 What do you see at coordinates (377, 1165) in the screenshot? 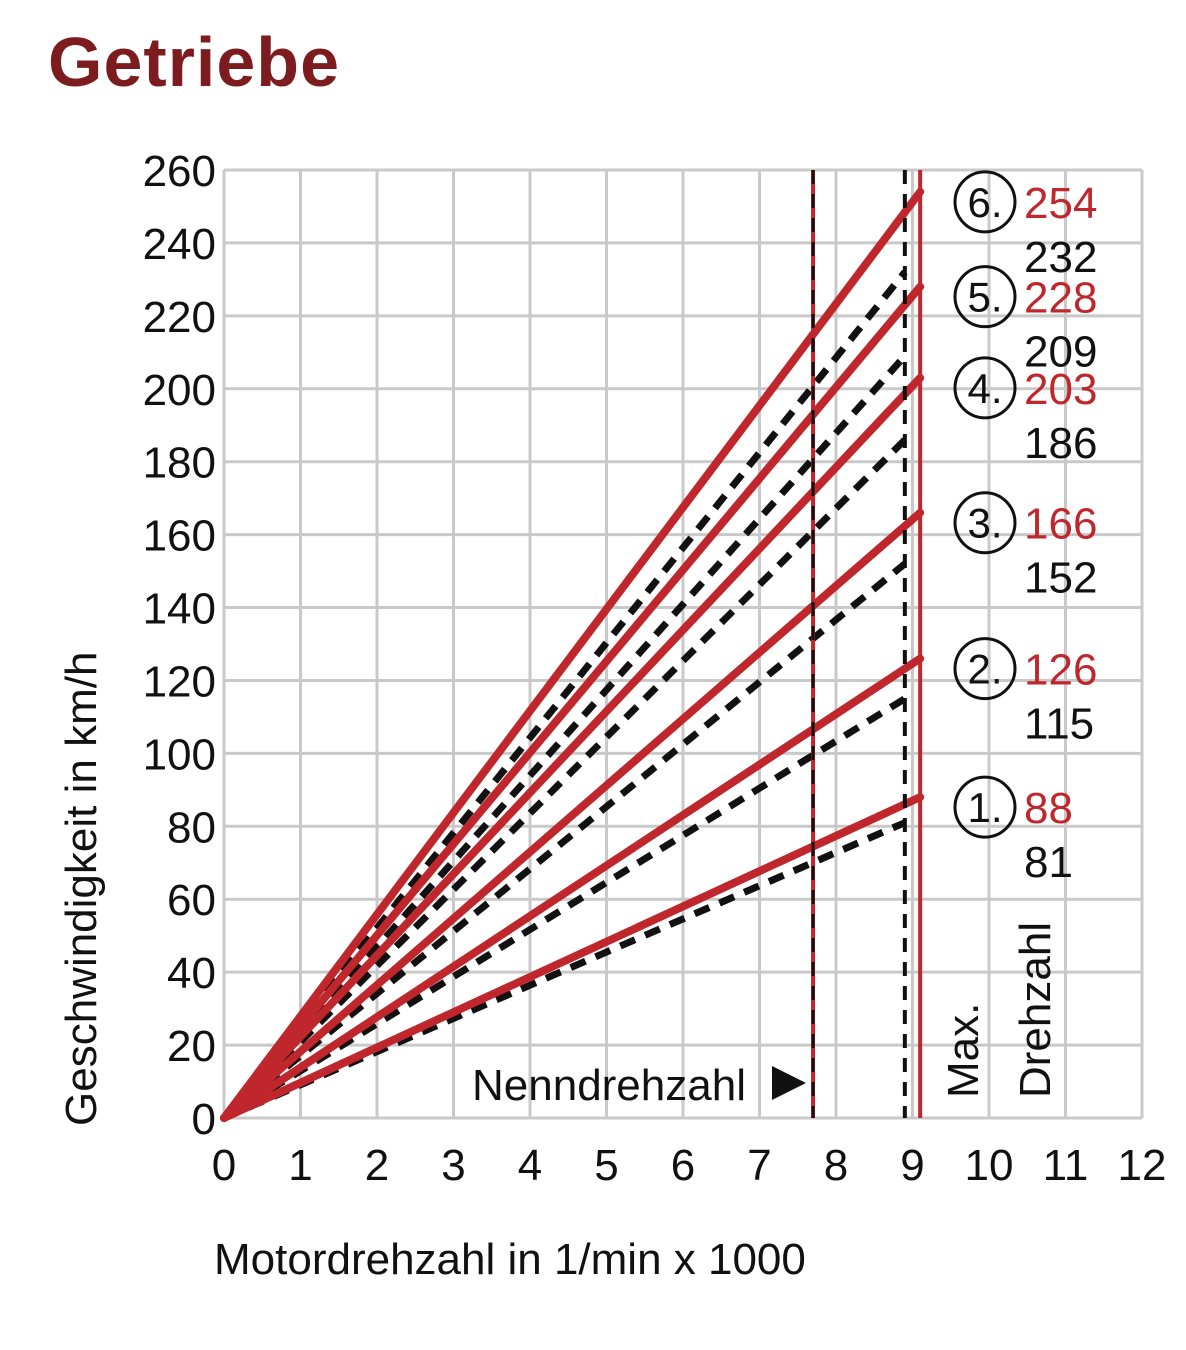
I see `x-tick-label: 2` at bounding box center [377, 1165].